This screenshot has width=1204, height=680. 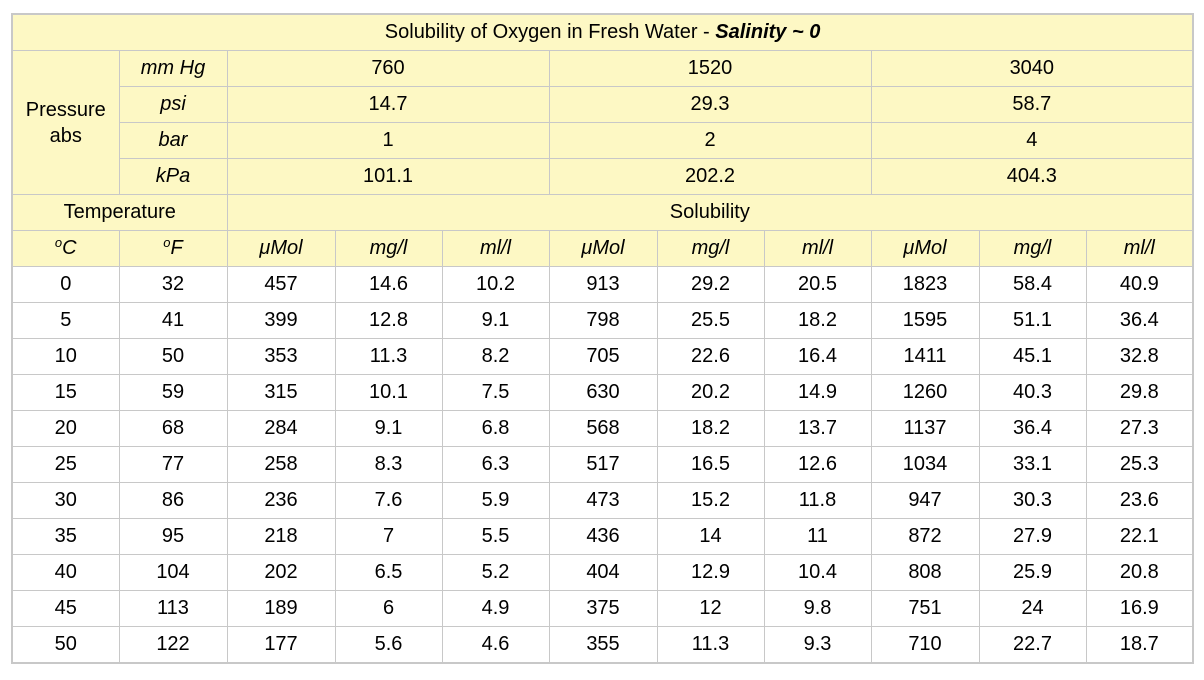 I want to click on solubility-cell: 27.9, so click(x=1032, y=536).